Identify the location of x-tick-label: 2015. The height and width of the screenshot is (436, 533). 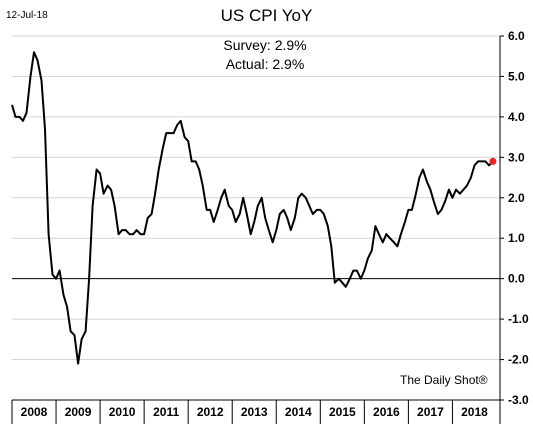
(342, 412).